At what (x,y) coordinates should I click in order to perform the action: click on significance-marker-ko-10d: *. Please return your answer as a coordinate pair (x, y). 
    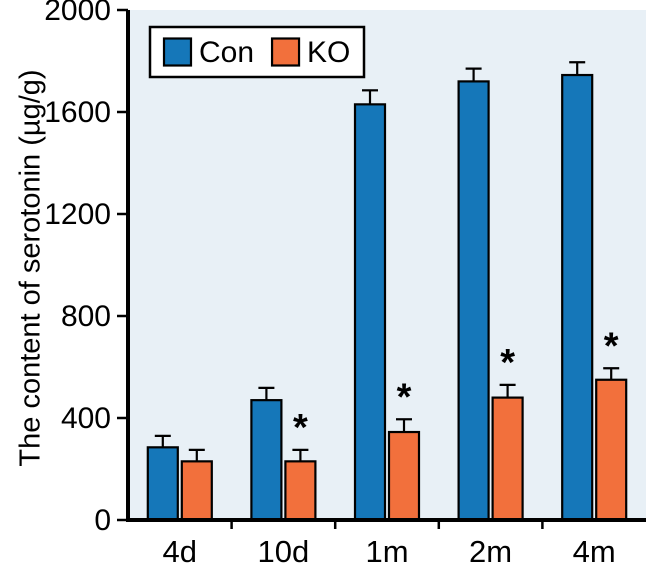
    Looking at the image, I should click on (300, 428).